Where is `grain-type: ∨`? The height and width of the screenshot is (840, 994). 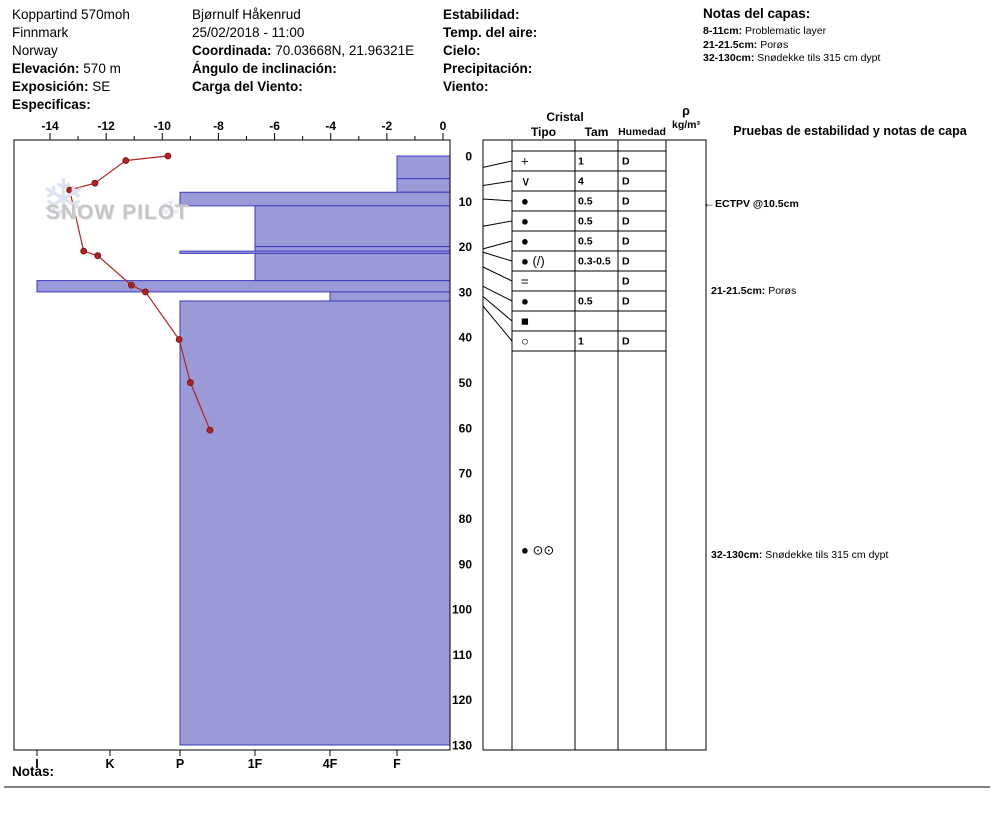 grain-type: ∨ is located at coordinates (526, 181).